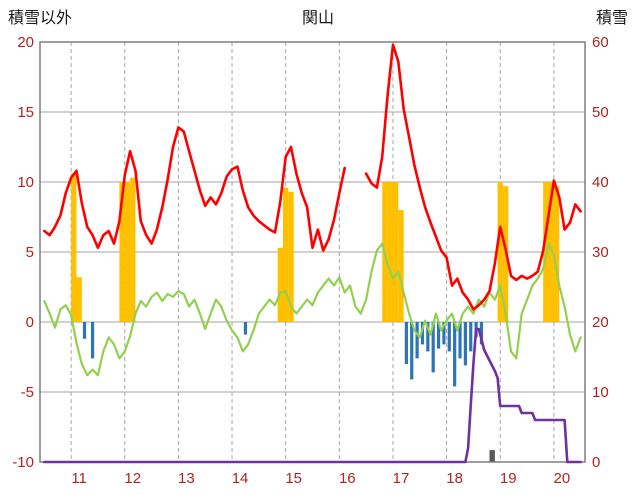 Image resolution: width=636 pixels, height=501 pixels. I want to click on svg-text: 12, so click(132, 478).